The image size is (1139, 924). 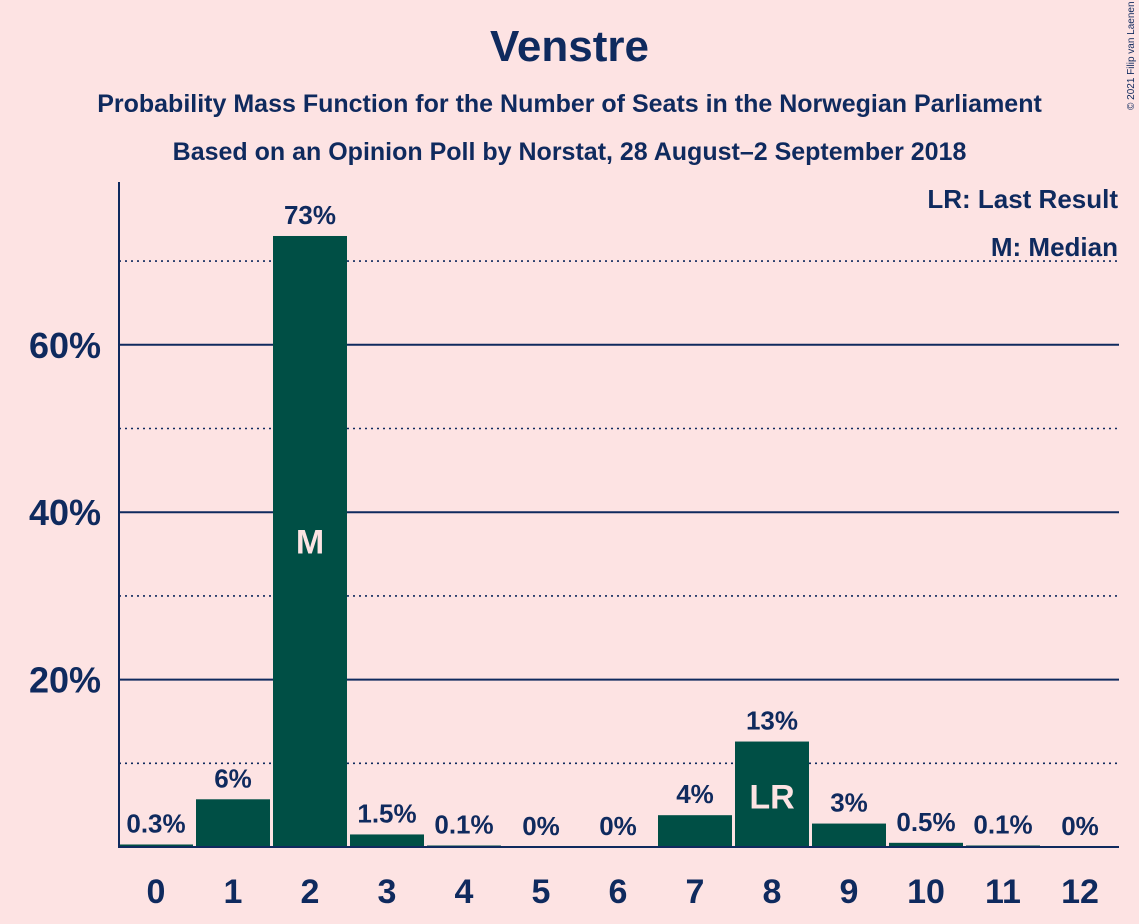 What do you see at coordinates (386, 813) in the screenshot?
I see `data-label: 1.5%` at bounding box center [386, 813].